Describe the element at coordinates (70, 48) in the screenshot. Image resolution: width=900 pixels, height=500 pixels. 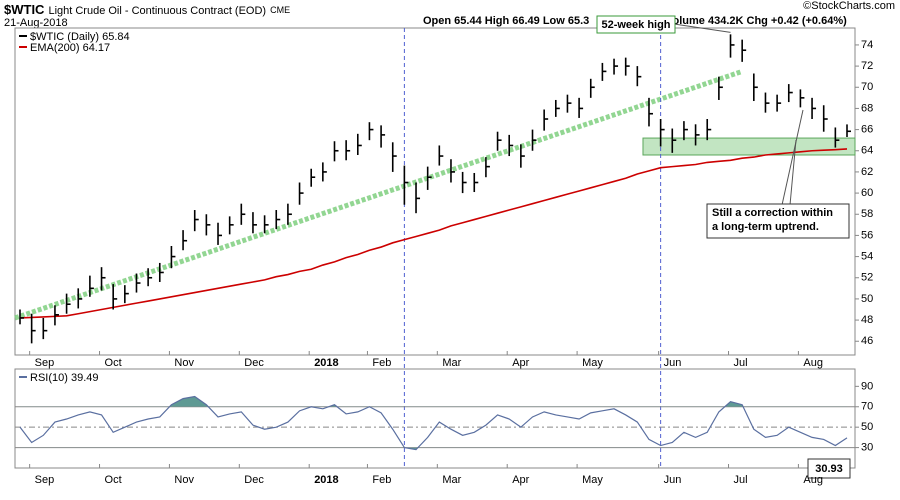
I see `legend-label: EMA(200) 64.17` at that location.